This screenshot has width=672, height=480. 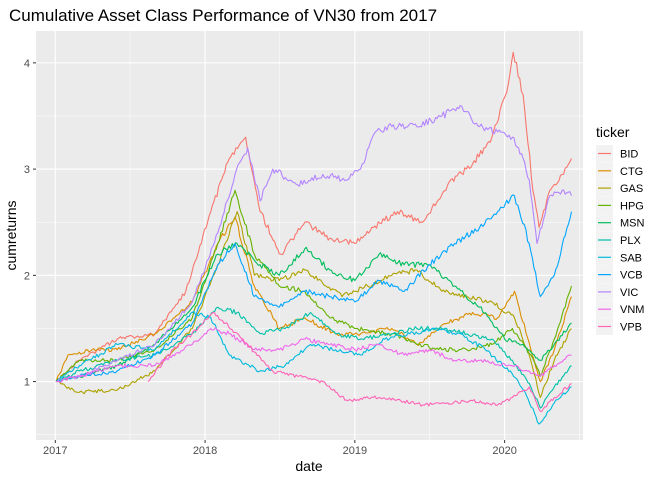 I want to click on legend: ticker BID CTG GAS HPG MSN PLX SAB VCB VIC VNM VPB, so click(x=620, y=229).